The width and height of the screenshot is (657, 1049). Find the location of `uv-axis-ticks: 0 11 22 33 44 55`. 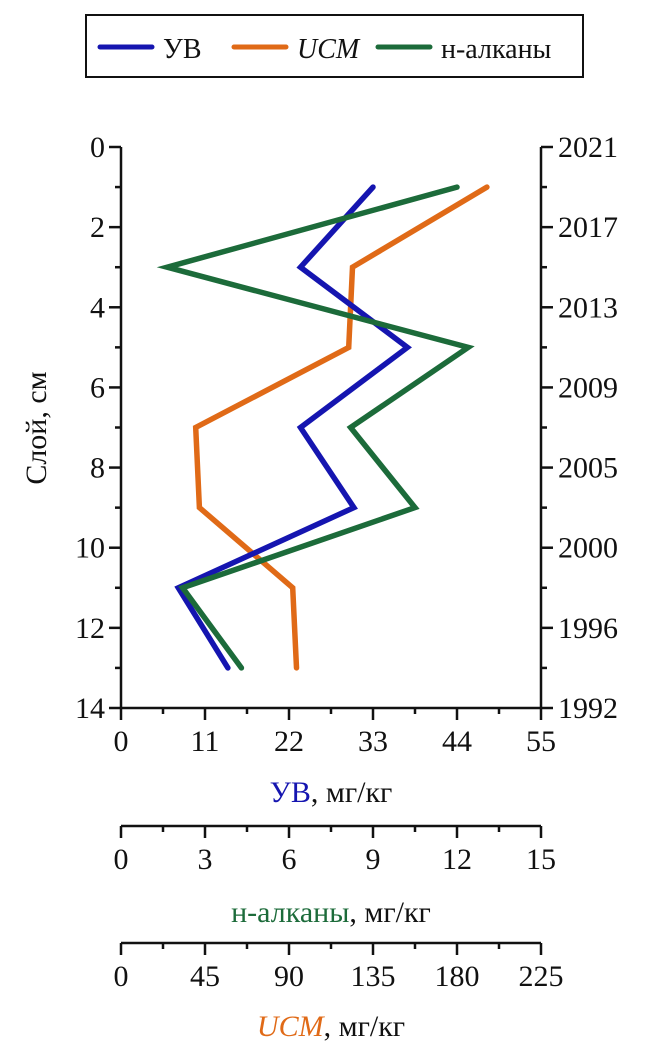

uv-axis-ticks: 0 11 22 33 44 55 is located at coordinates (335, 733).